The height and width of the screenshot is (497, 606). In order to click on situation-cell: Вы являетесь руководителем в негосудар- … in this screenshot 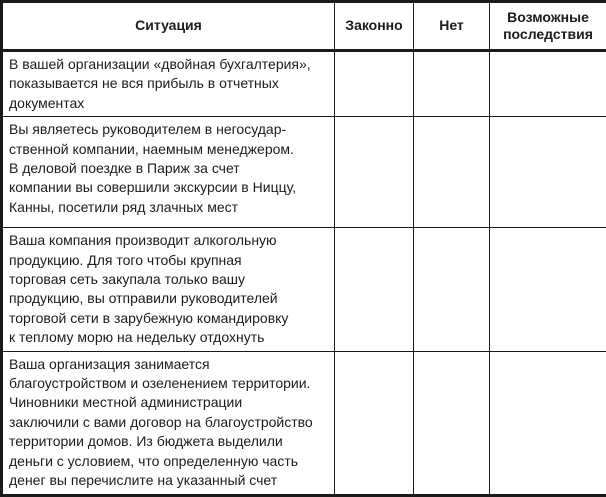, I will do `click(168, 172)`.